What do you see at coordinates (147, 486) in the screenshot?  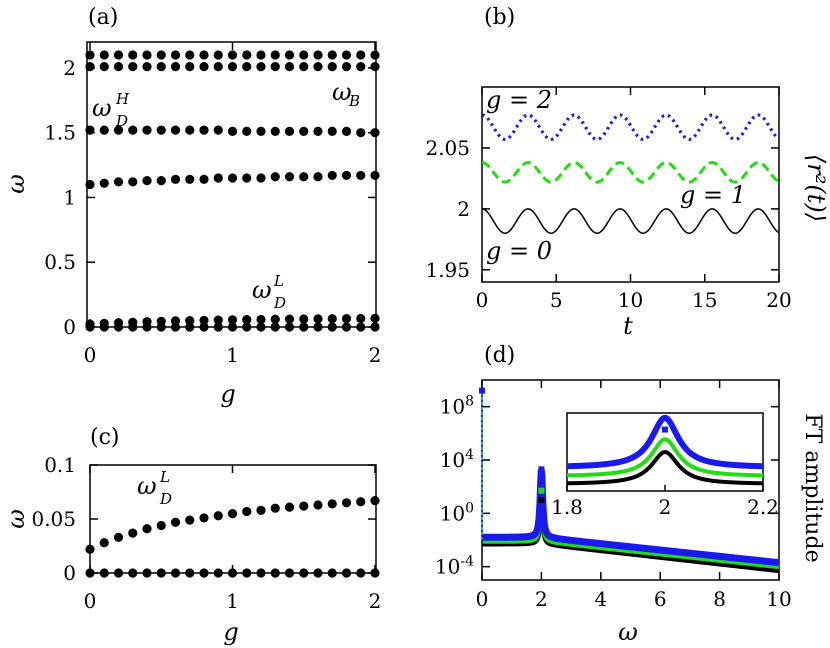 I see `svg-text: ω` at bounding box center [147, 486].